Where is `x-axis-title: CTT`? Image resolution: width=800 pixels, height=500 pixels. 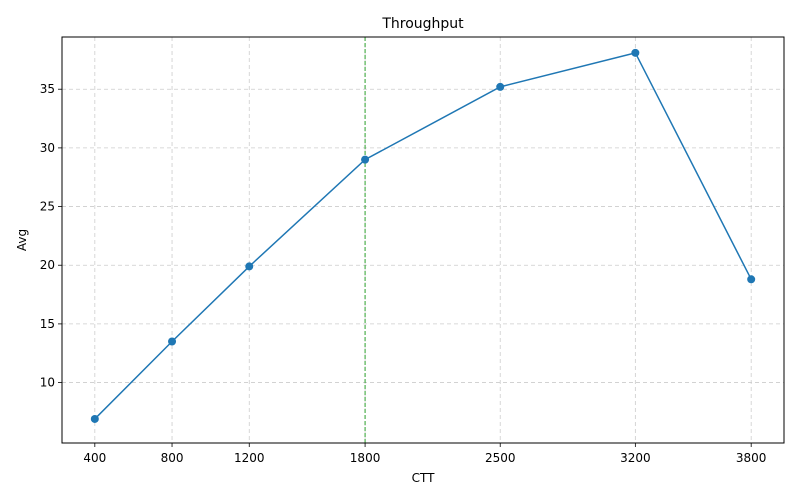
x-axis-title: CTT is located at coordinates (423, 478).